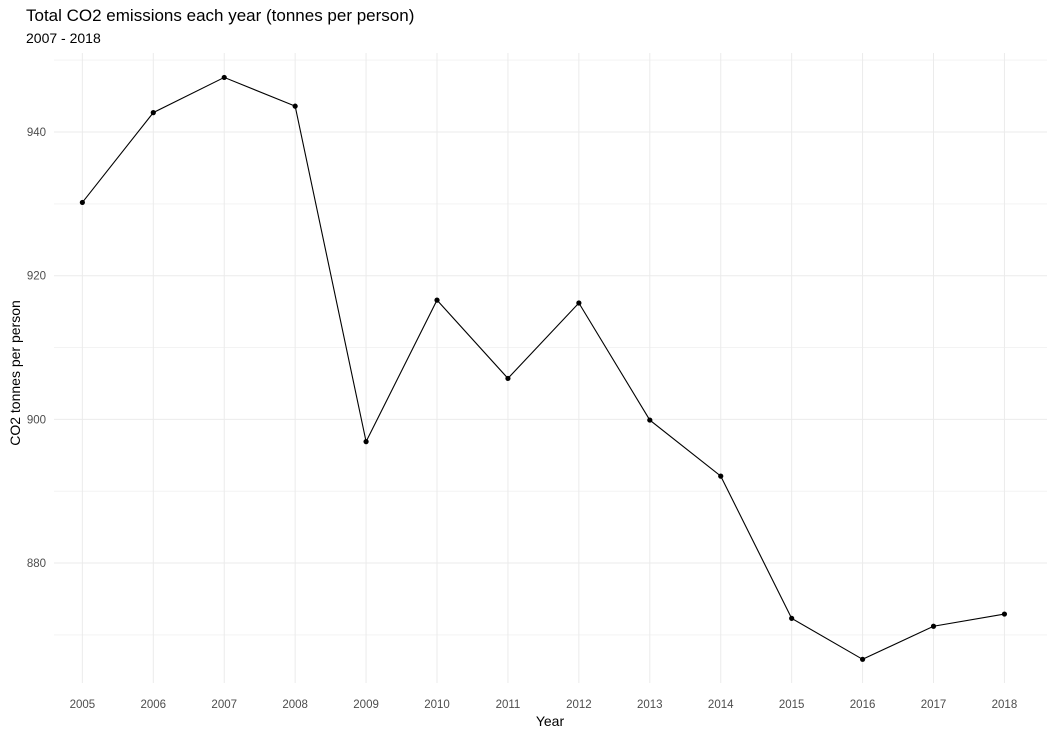 The width and height of the screenshot is (1054, 736). I want to click on x-tick-label: 2007, so click(224, 705).